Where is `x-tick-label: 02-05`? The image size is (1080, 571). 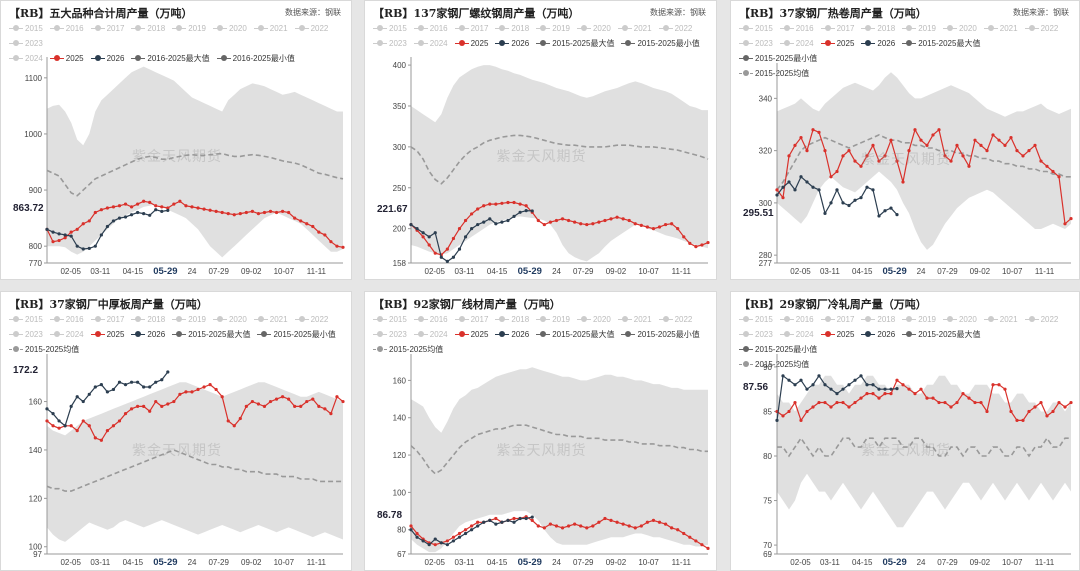
x-tick-label: 02-05 is located at coordinates (70, 271).